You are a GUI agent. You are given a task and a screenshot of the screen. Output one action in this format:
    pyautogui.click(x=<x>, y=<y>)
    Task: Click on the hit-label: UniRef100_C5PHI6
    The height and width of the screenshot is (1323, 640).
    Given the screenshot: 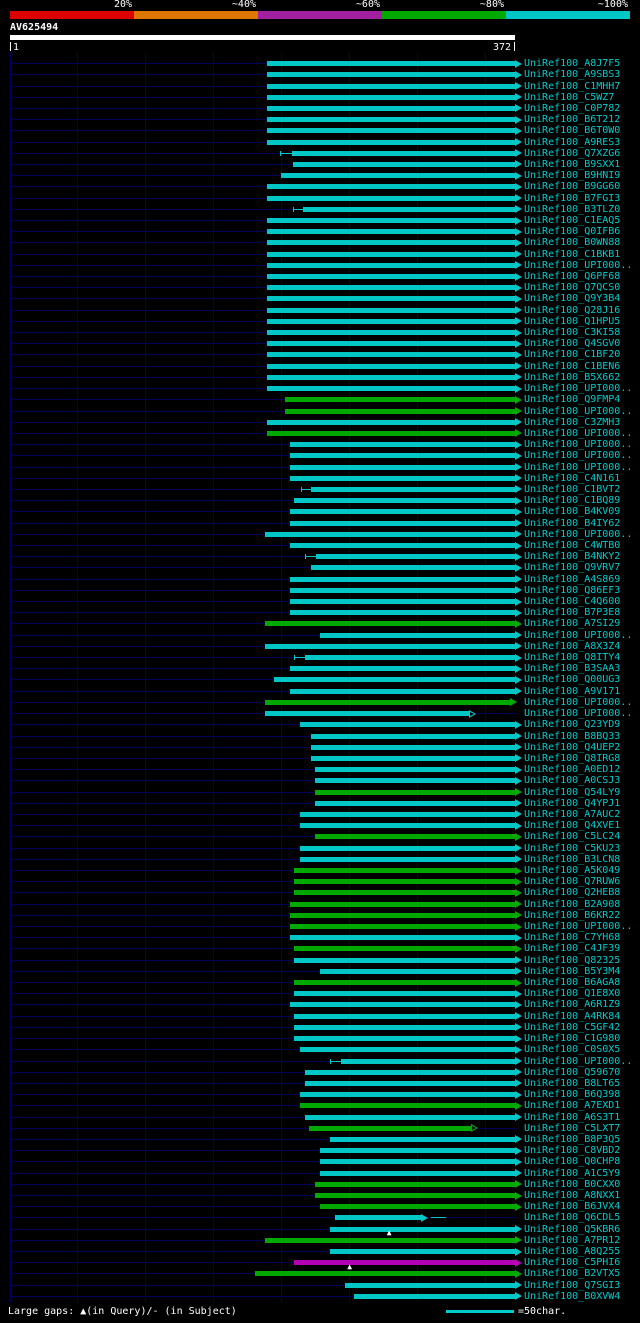 What is the action you would take?
    pyautogui.click(x=572, y=1263)
    